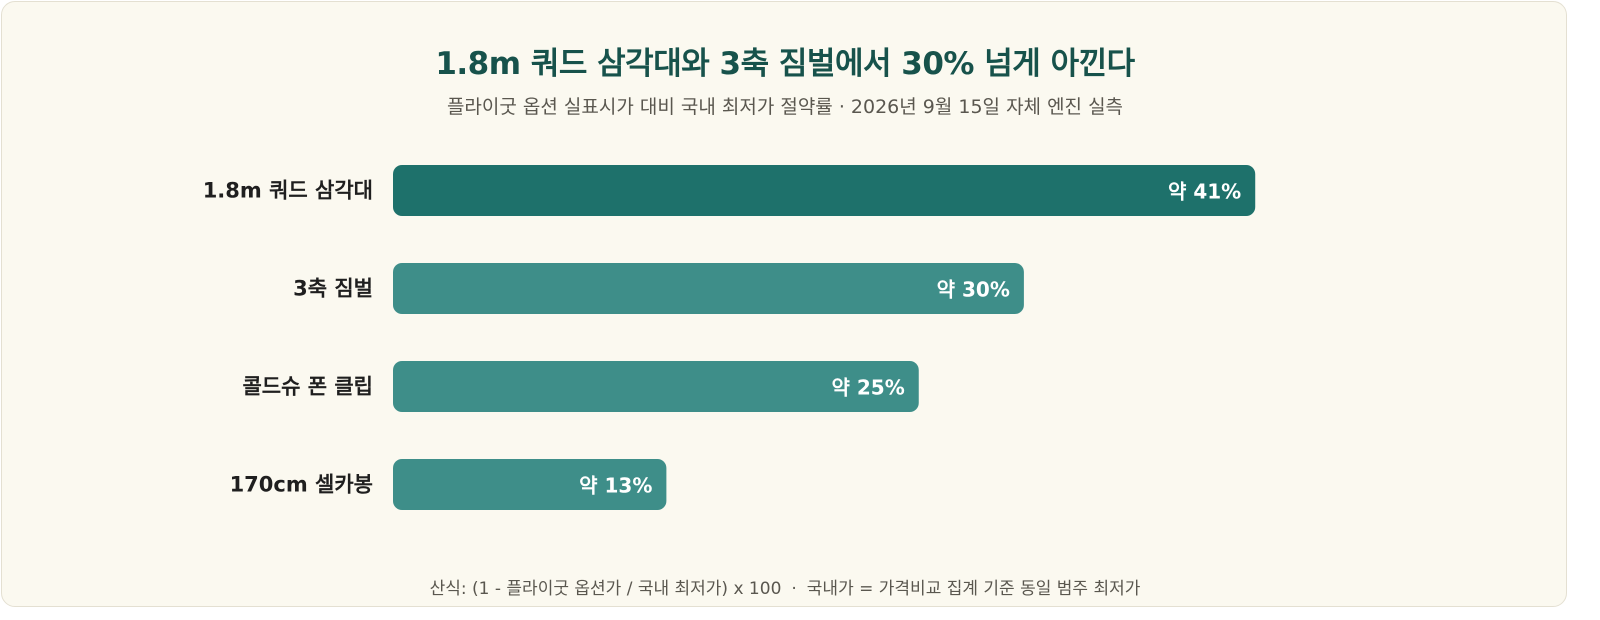  Describe the element at coordinates (333, 289) in the screenshot. I see `category-label: 3축 짐벌` at that location.